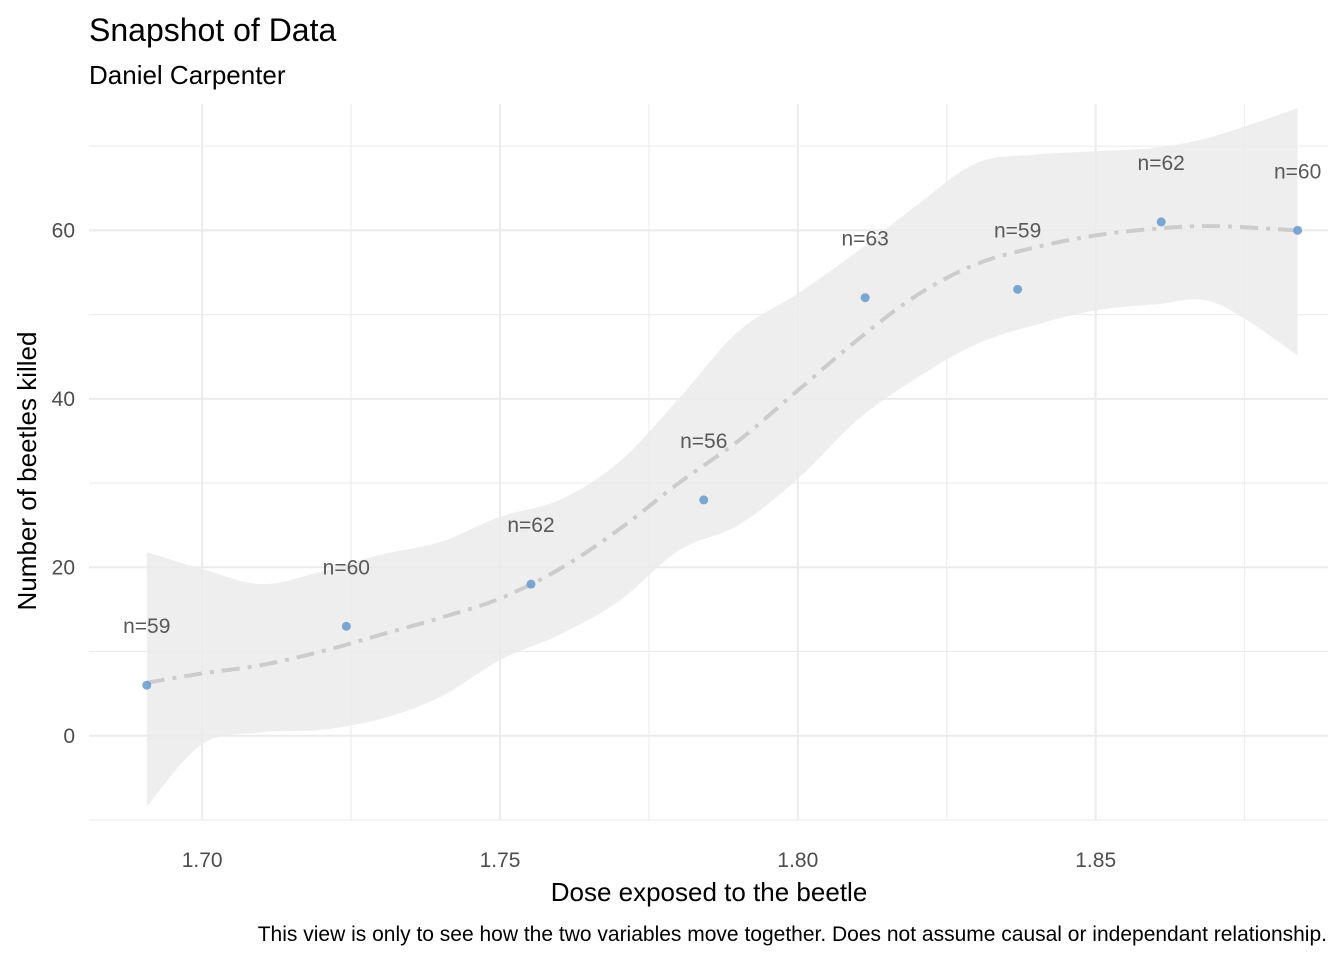 This screenshot has width=1344, height=960. Describe the element at coordinates (500, 860) in the screenshot. I see `x-tick-label: 1.75` at that location.